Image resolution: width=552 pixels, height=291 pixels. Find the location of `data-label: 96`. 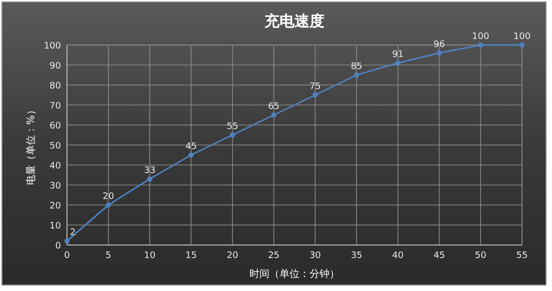

data-label: 96 is located at coordinates (440, 45).